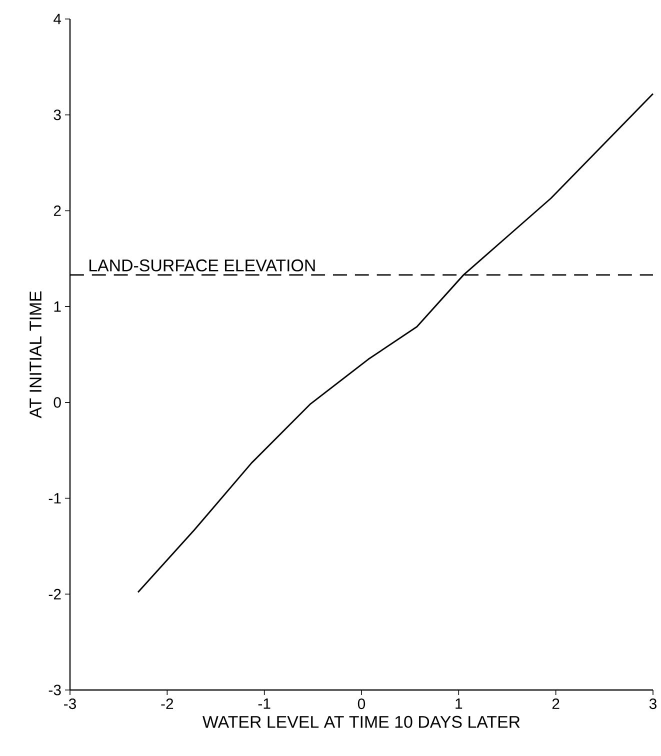 The image size is (661, 756). What do you see at coordinates (556, 703) in the screenshot?
I see `x-tick-label: 2` at bounding box center [556, 703].